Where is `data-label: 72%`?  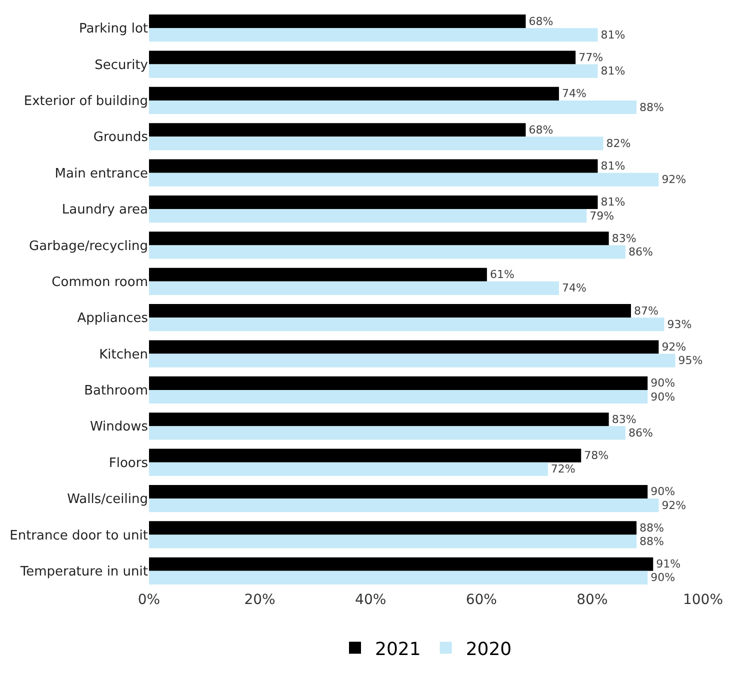 data-label: 72% is located at coordinates (563, 469).